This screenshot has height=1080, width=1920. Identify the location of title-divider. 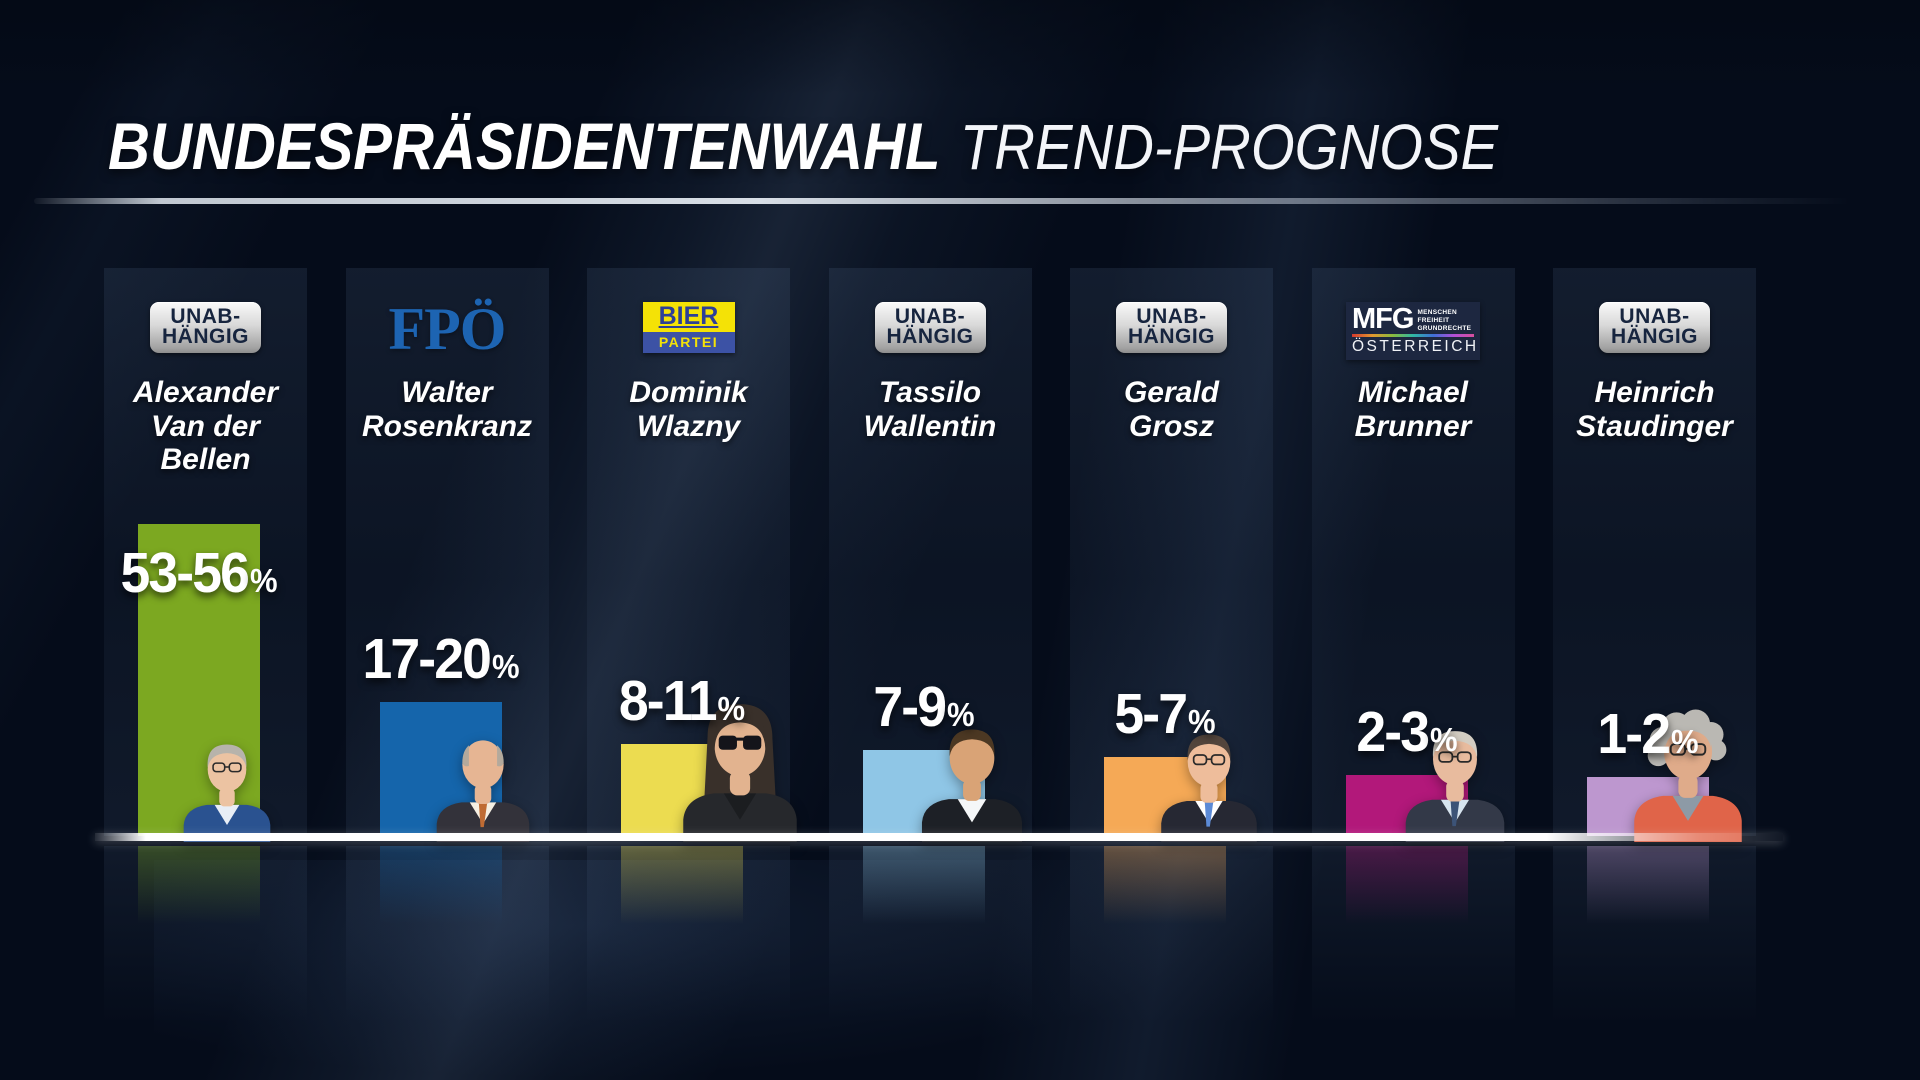
(942, 201).